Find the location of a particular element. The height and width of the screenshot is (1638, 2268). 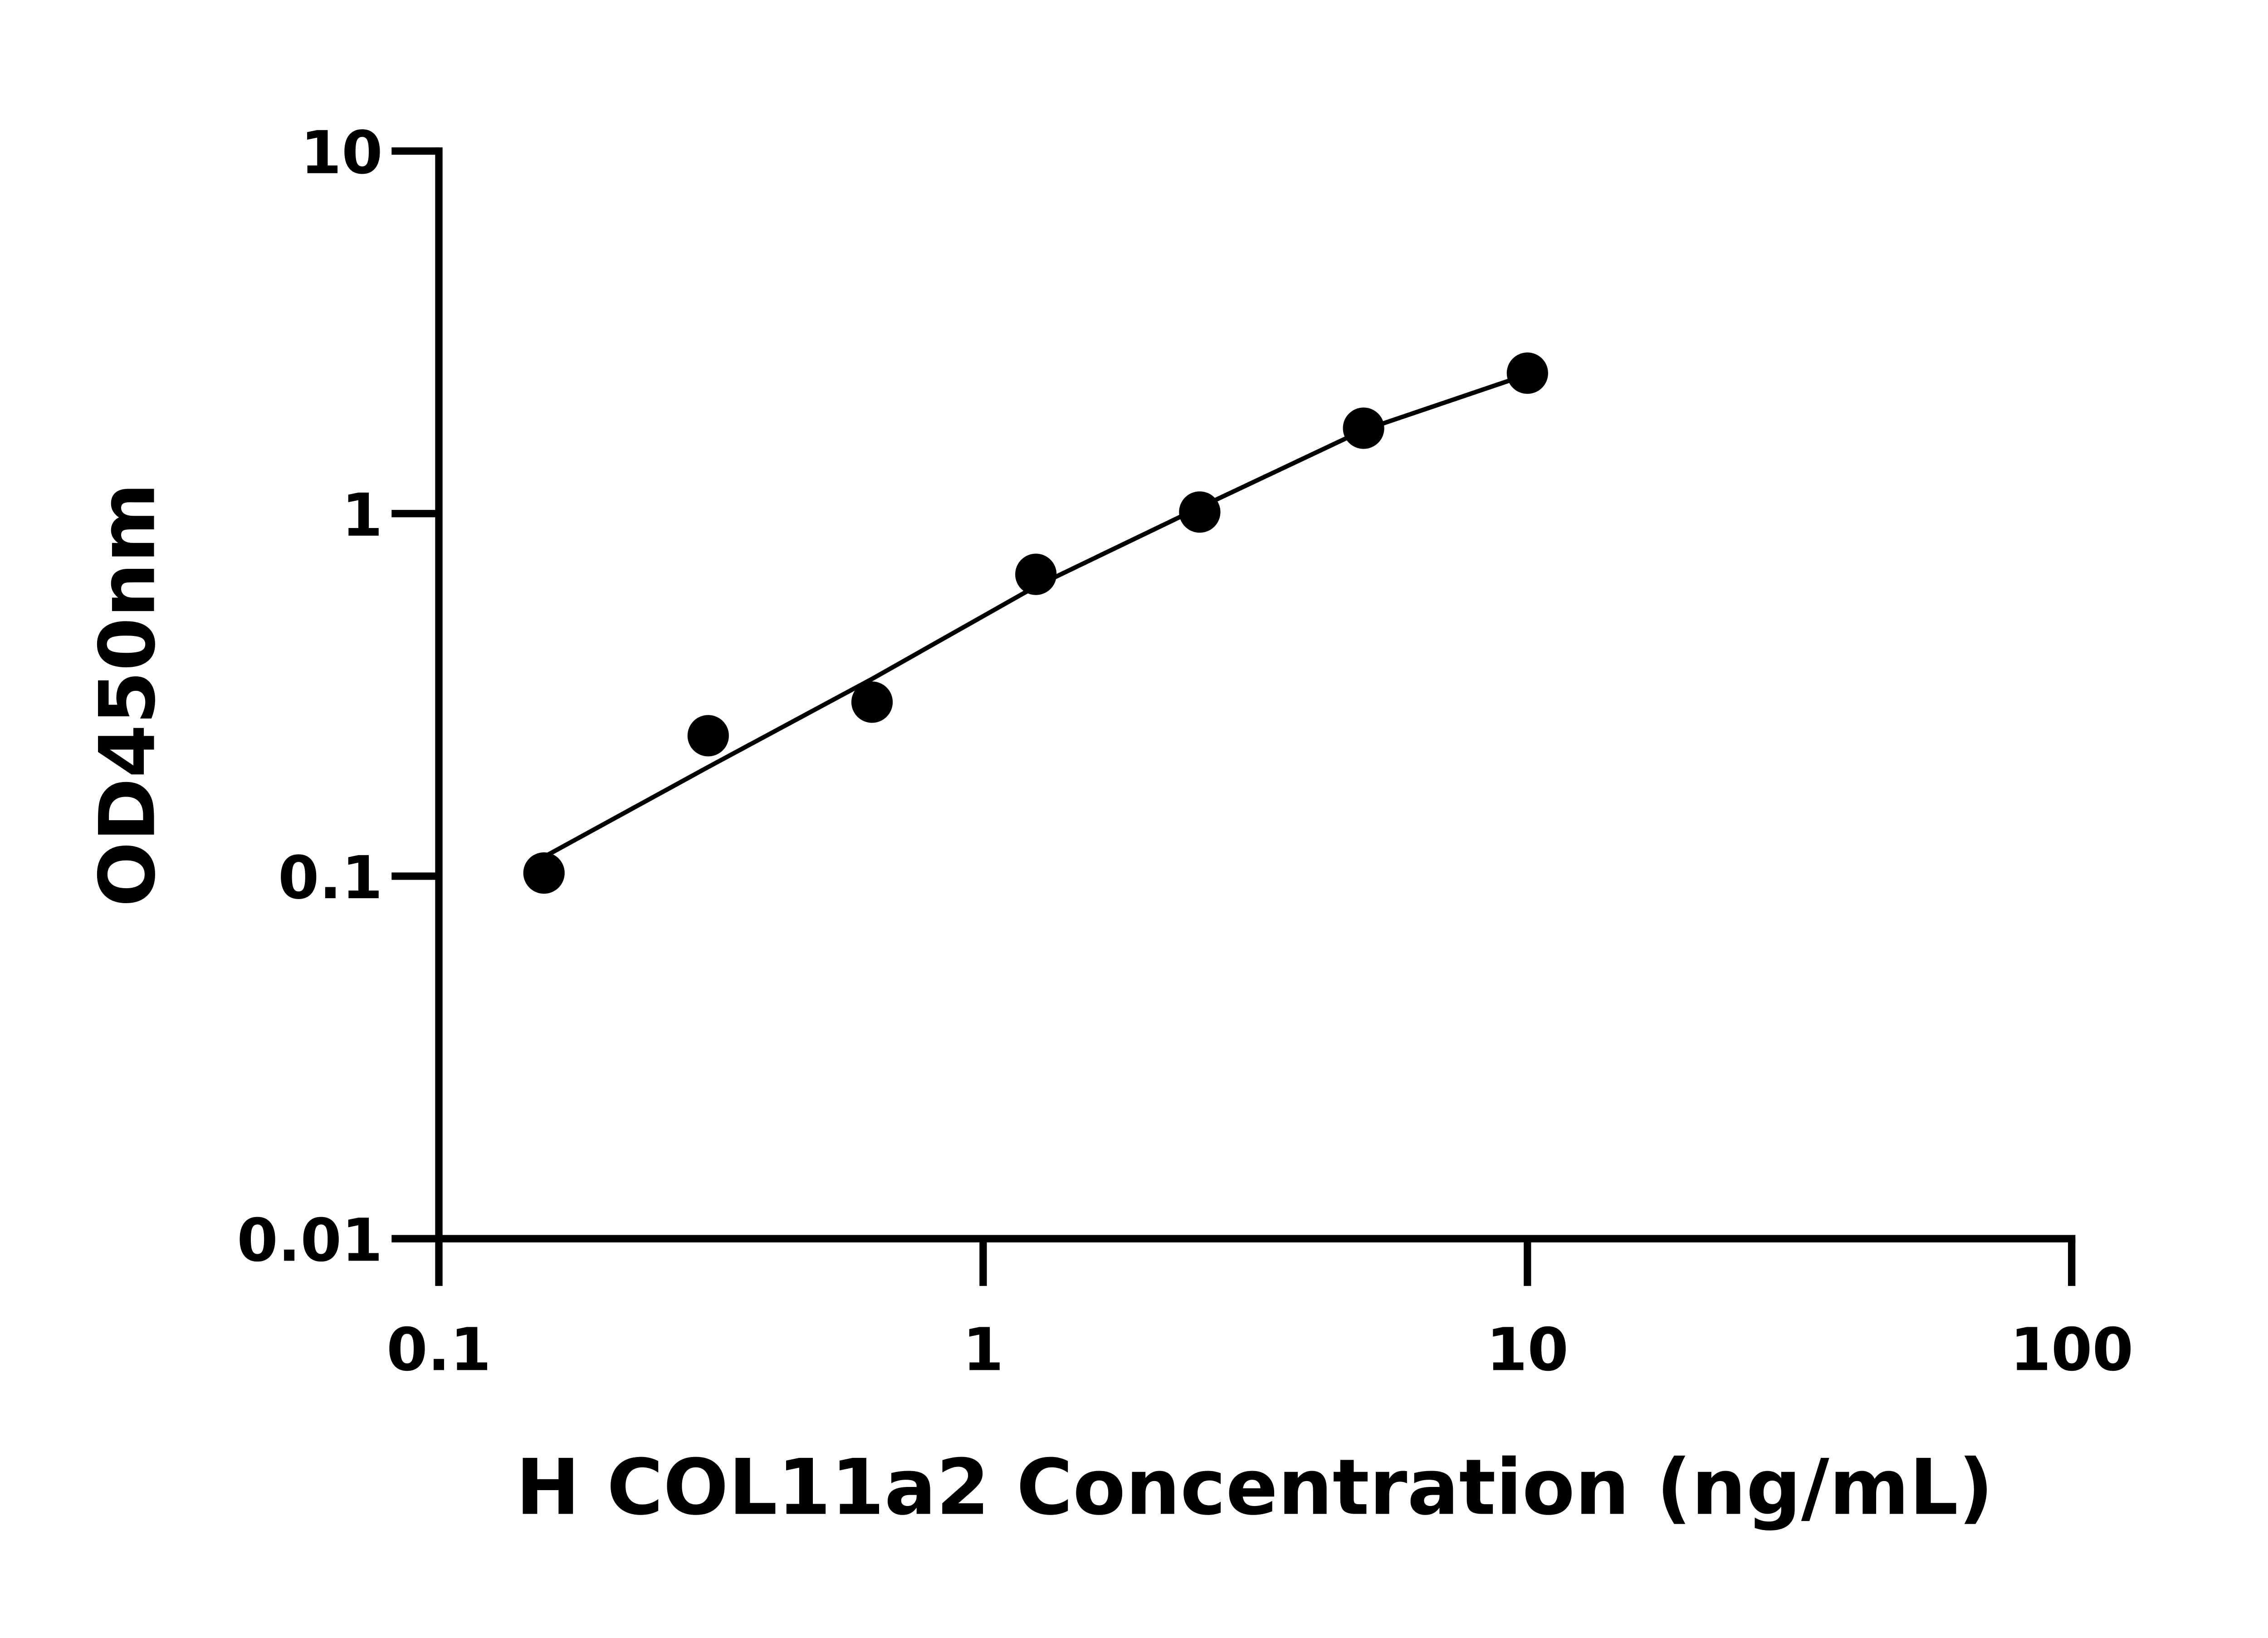

y-tick-label: 10 is located at coordinates (341, 152).